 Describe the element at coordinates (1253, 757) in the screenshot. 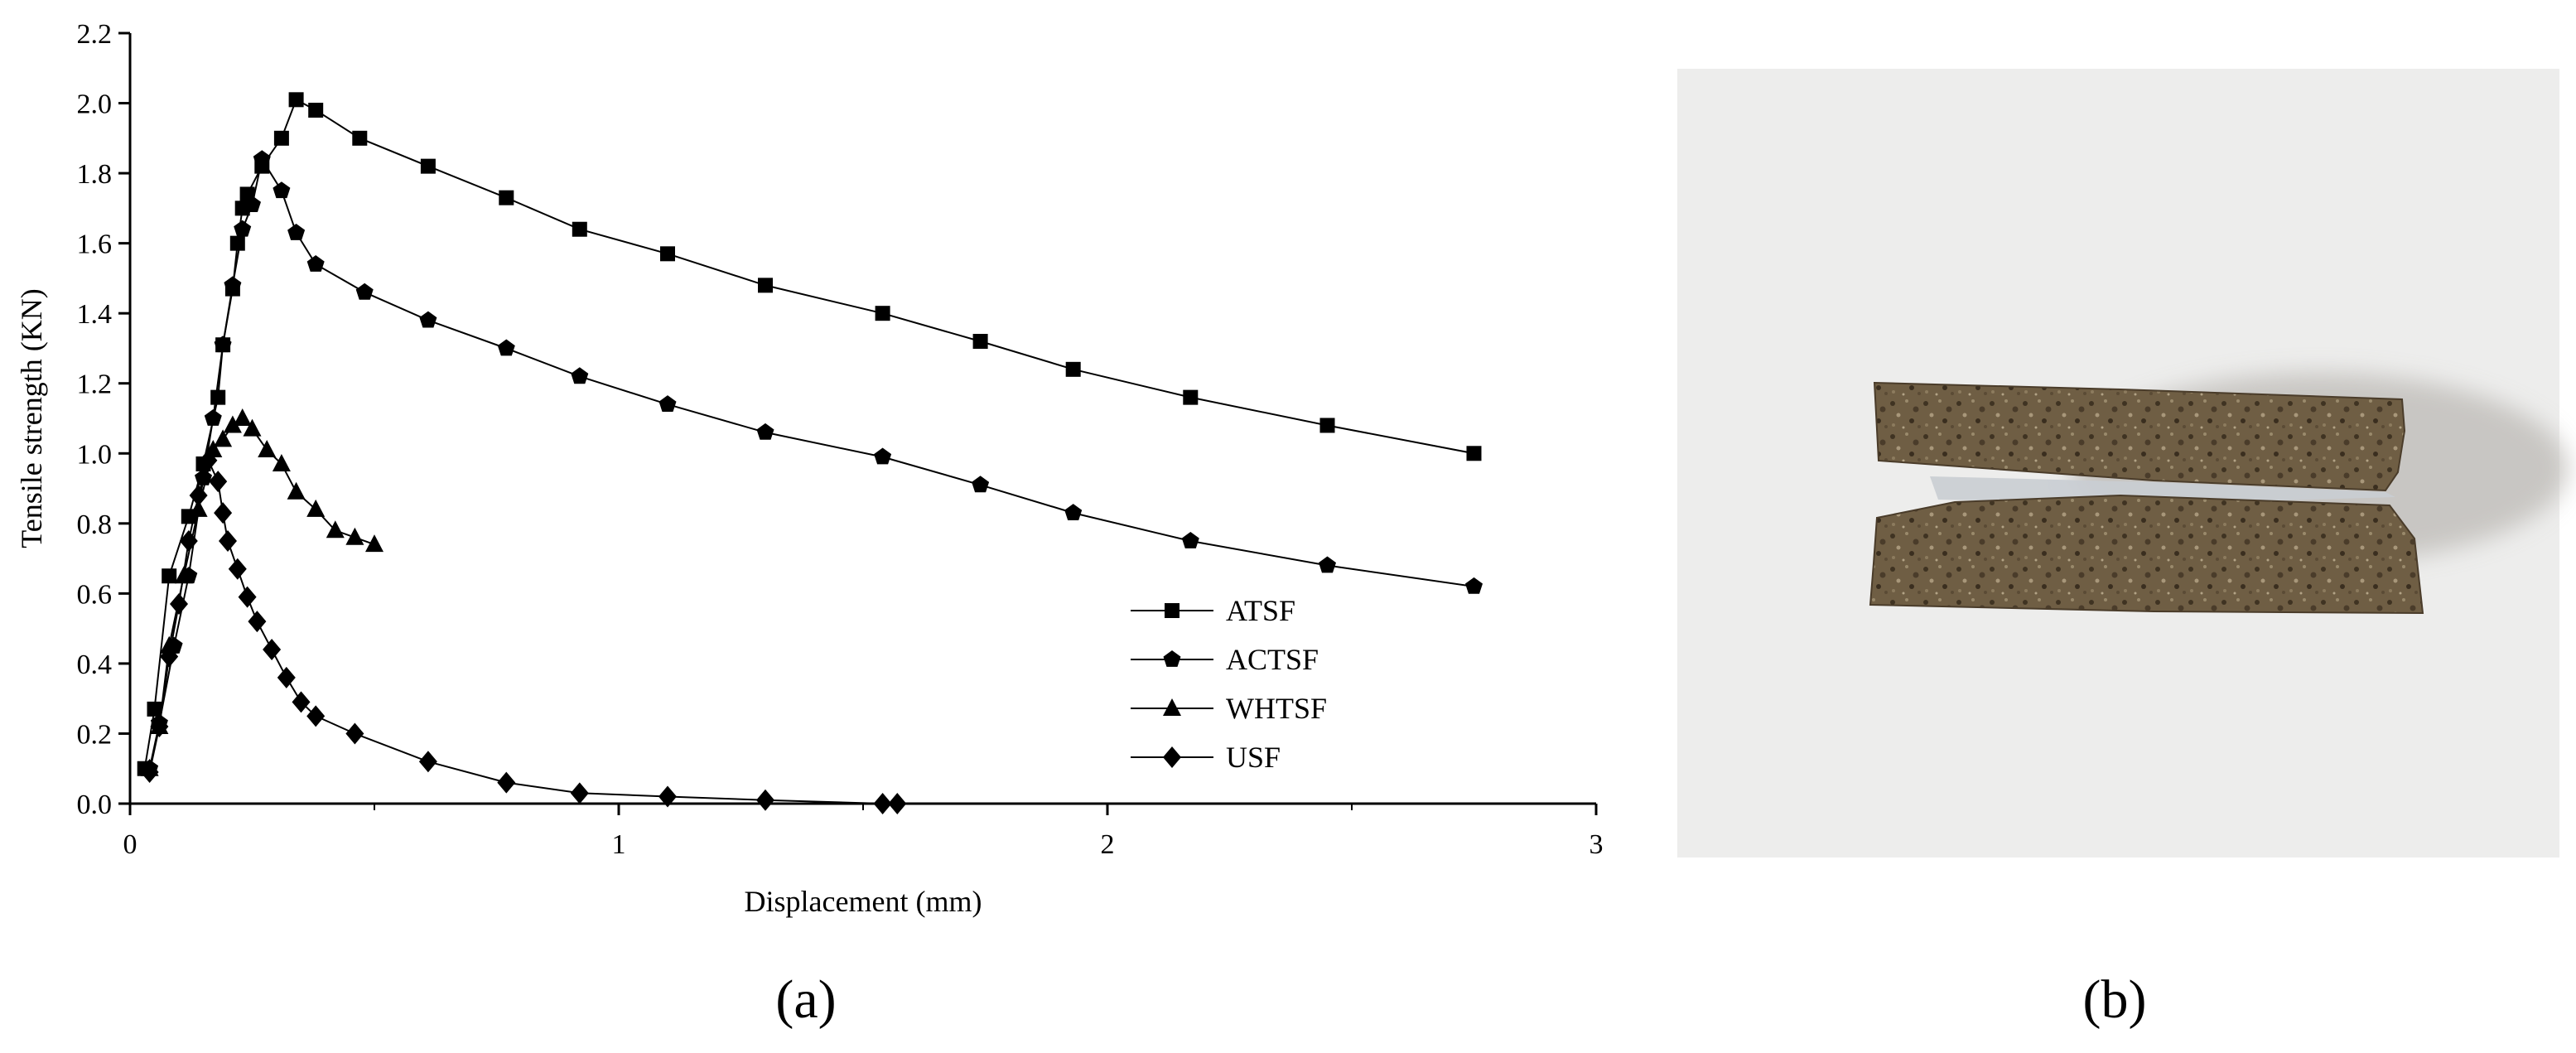

I see `legend-label: USF` at that location.